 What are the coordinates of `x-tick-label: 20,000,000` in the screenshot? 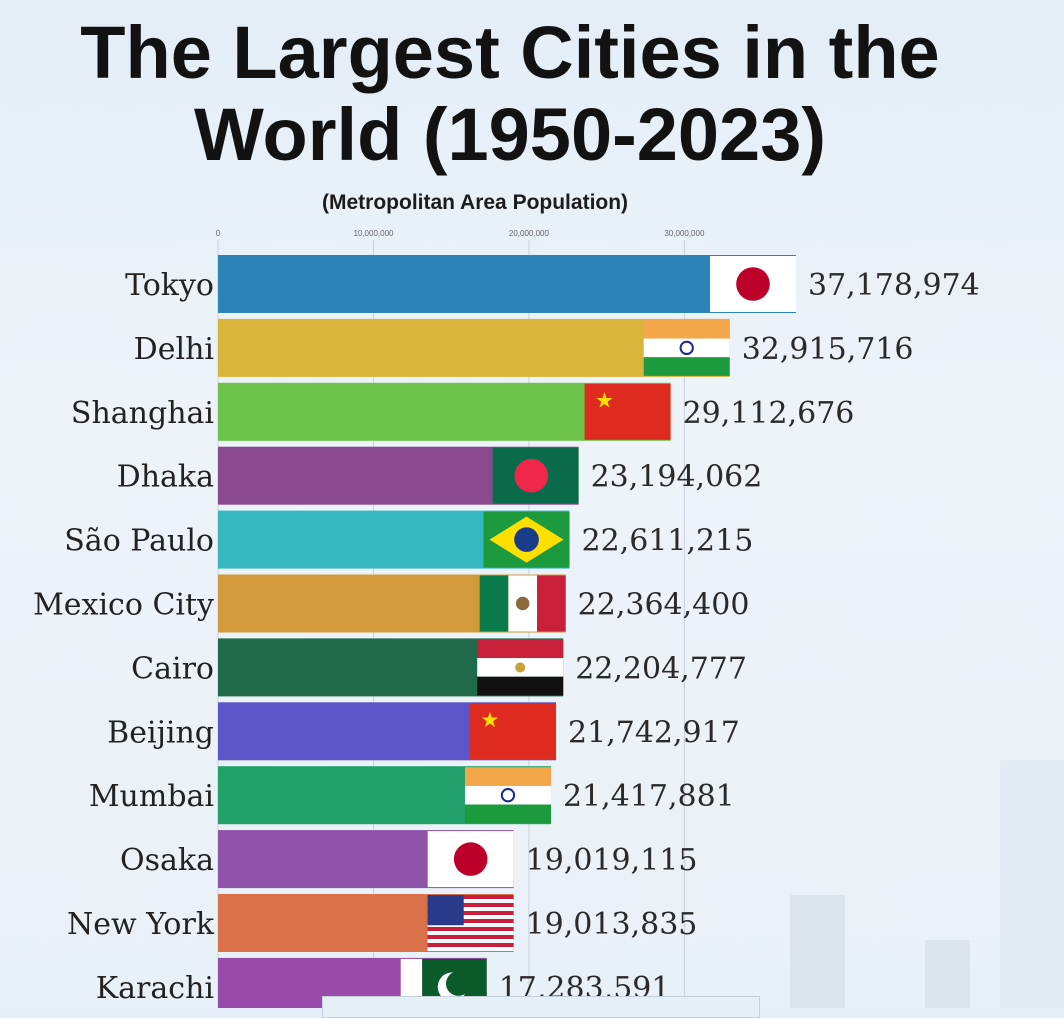 It's located at (529, 233).